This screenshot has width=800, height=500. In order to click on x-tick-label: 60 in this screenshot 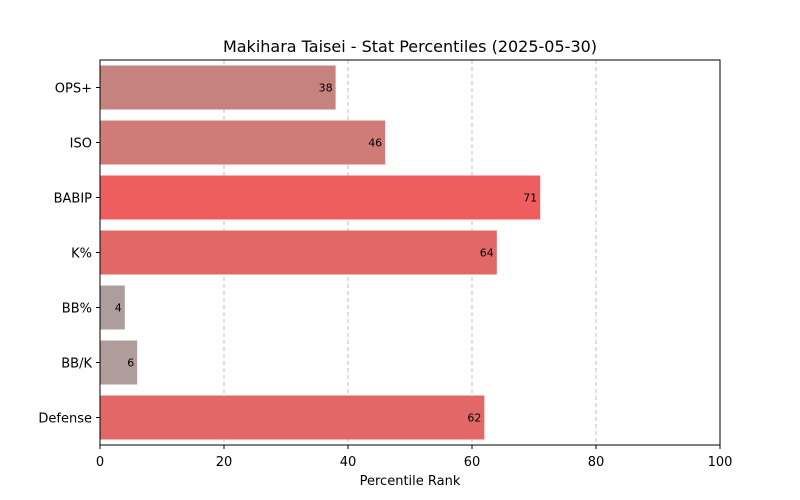, I will do `click(472, 462)`.